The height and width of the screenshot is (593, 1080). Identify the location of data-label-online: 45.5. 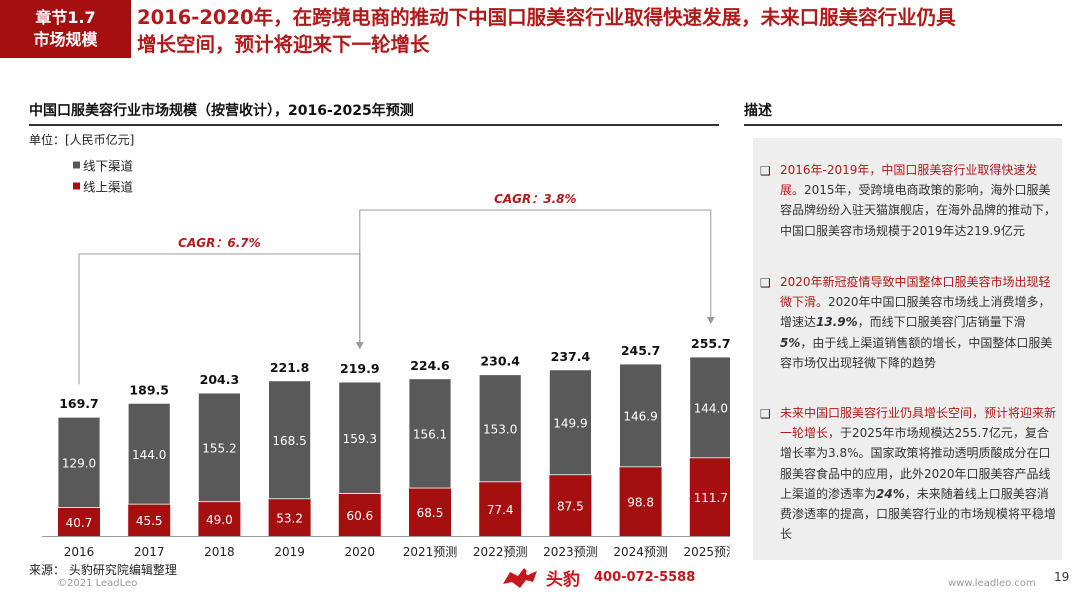
(149, 521).